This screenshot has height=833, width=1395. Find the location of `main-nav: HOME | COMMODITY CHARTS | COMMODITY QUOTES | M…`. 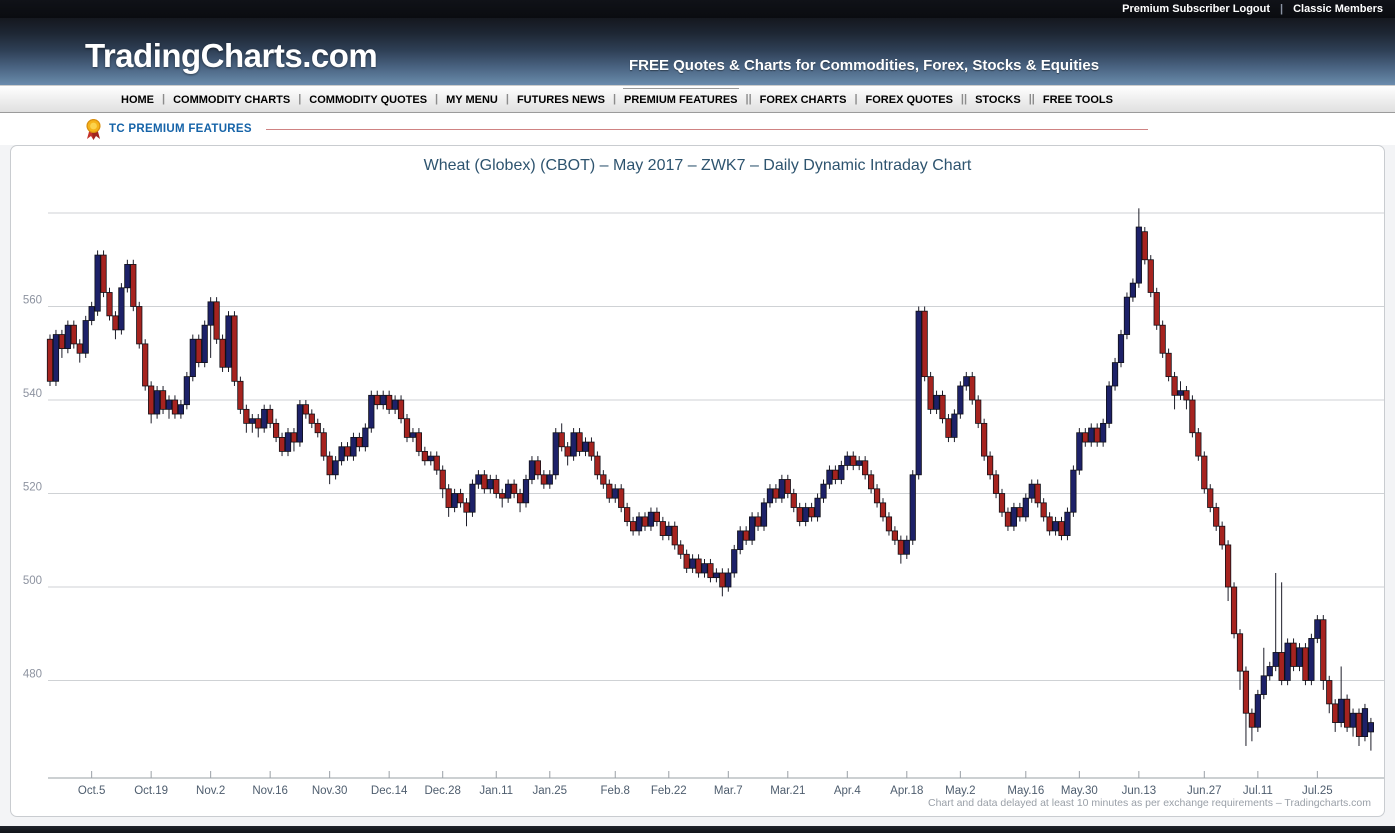

main-nav: HOME | COMMODITY CHARTS | COMMODITY QUOTES | M… is located at coordinates (697, 99).